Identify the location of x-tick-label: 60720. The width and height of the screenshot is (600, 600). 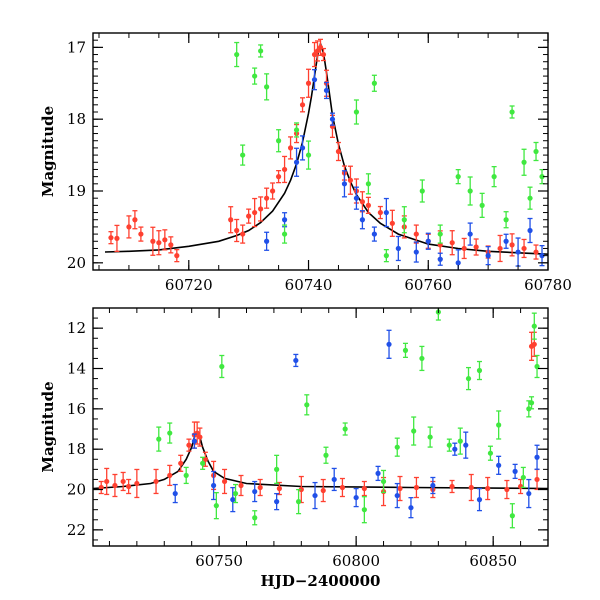
(189, 285).